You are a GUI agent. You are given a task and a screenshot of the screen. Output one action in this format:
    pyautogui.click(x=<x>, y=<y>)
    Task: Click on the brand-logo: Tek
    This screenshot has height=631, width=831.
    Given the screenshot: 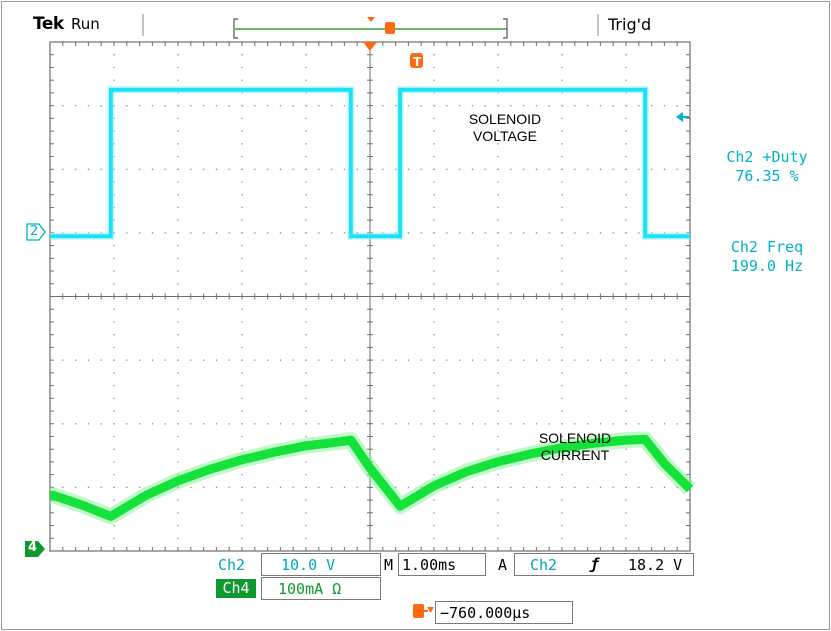 What is the action you would take?
    pyautogui.click(x=48, y=24)
    